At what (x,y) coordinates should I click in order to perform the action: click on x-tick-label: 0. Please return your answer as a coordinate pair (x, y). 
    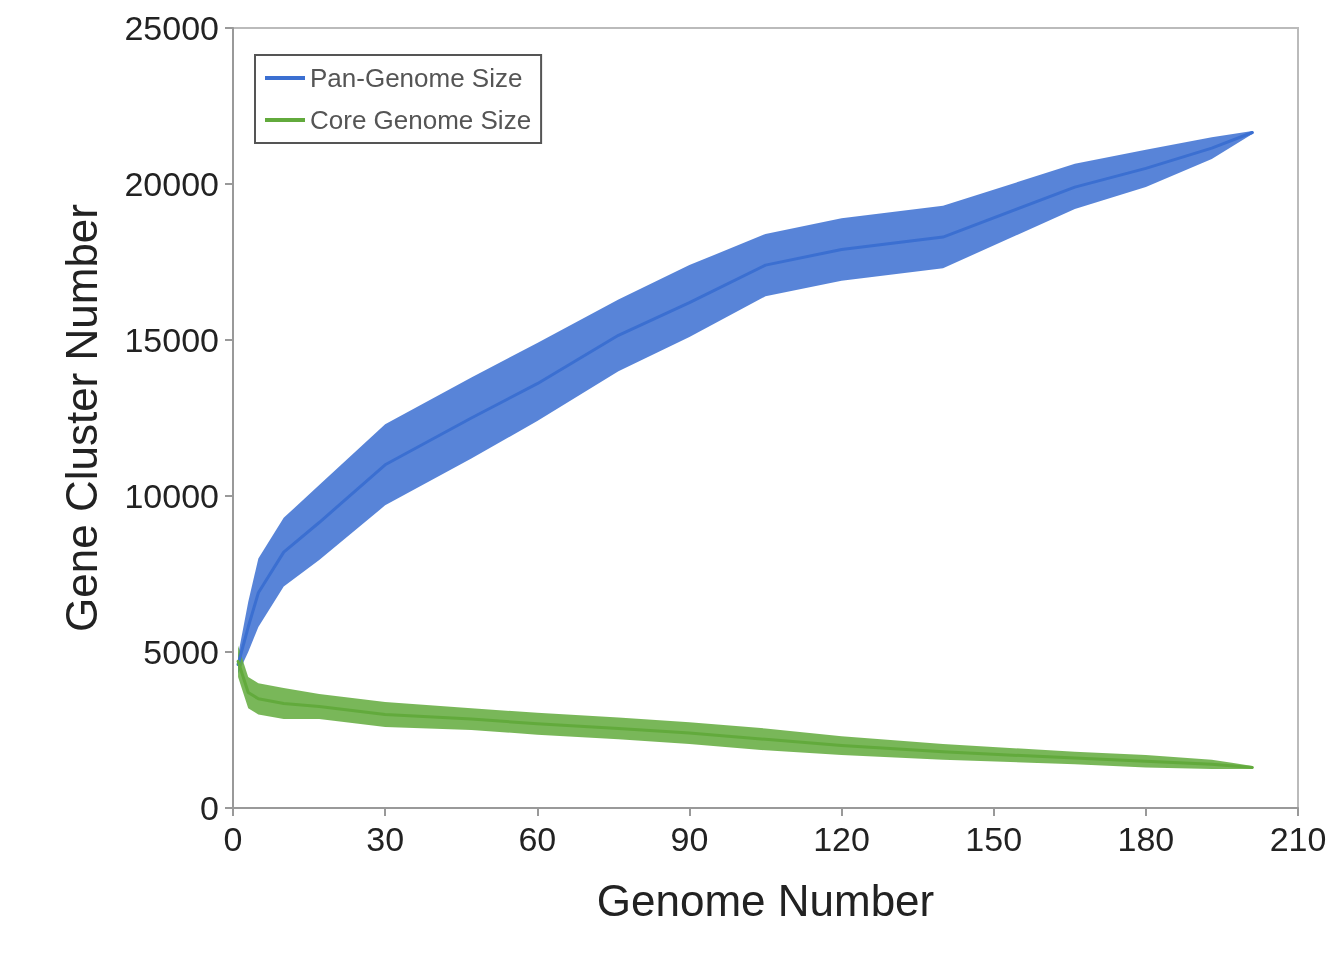
    Looking at the image, I should click on (233, 839).